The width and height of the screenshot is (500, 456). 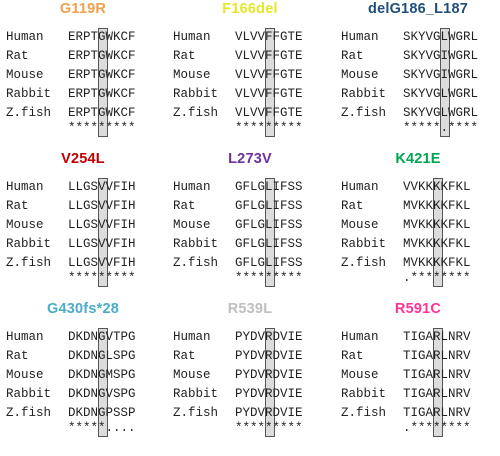 I want to click on mutation-title: L273V, so click(x=250, y=159).